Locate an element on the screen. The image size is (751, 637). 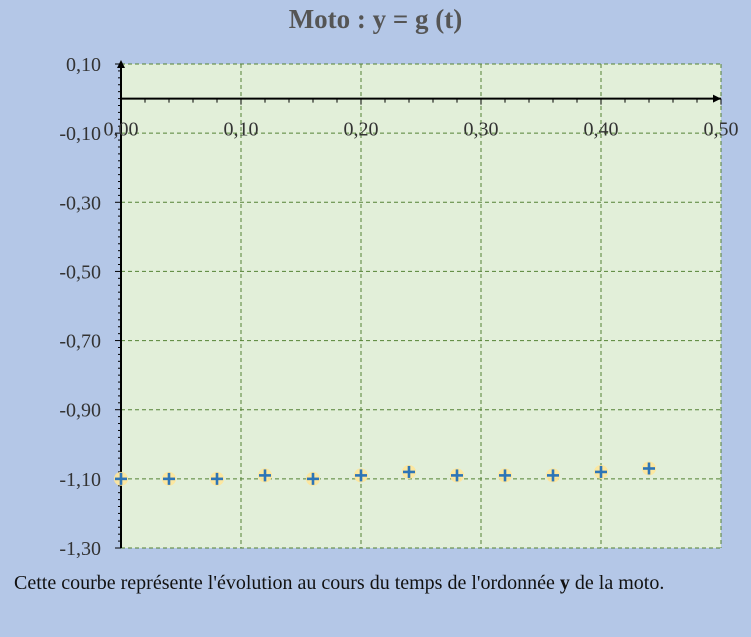
y-tick-label: -0,90 is located at coordinates (80, 411).